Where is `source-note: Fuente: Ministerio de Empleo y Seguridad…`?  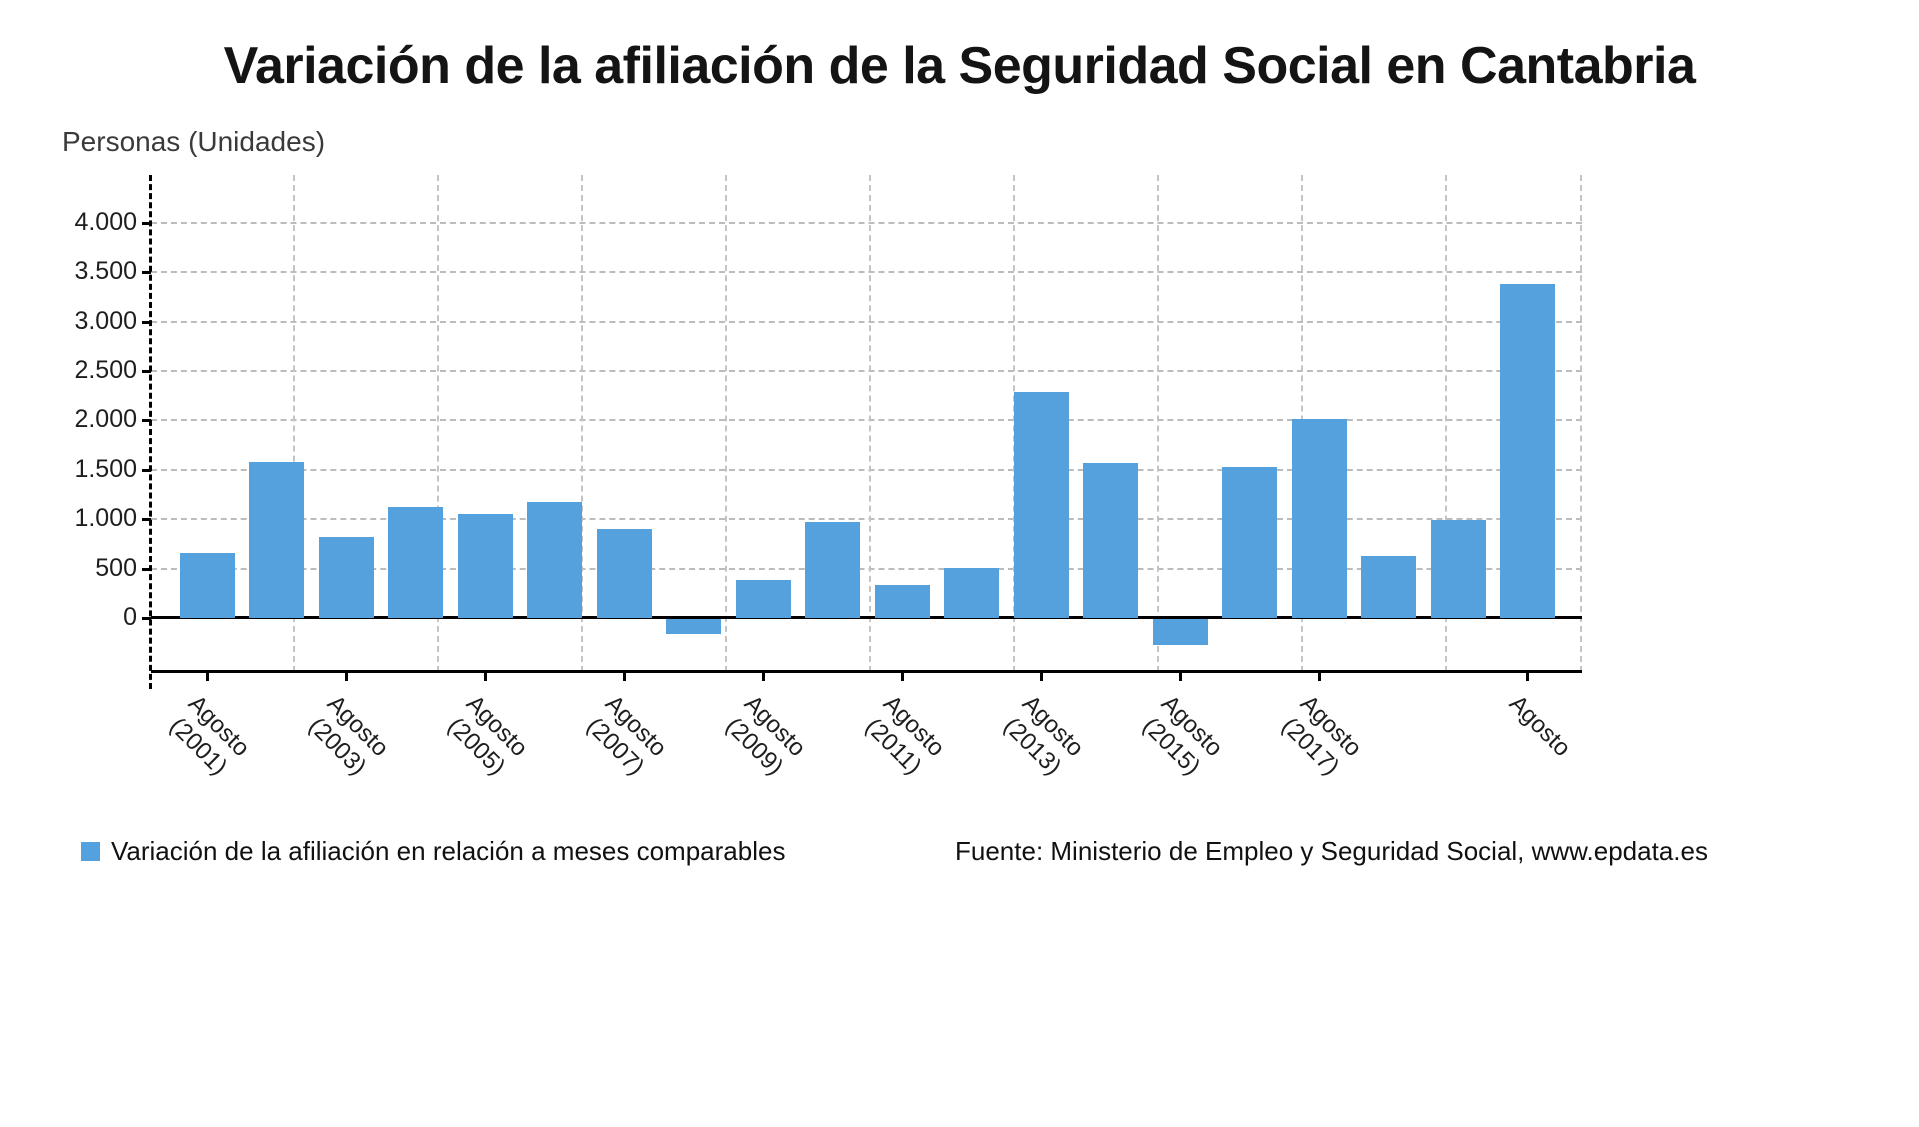
source-note: Fuente: Ministerio de Empleo y Seguridad… is located at coordinates (1331, 851).